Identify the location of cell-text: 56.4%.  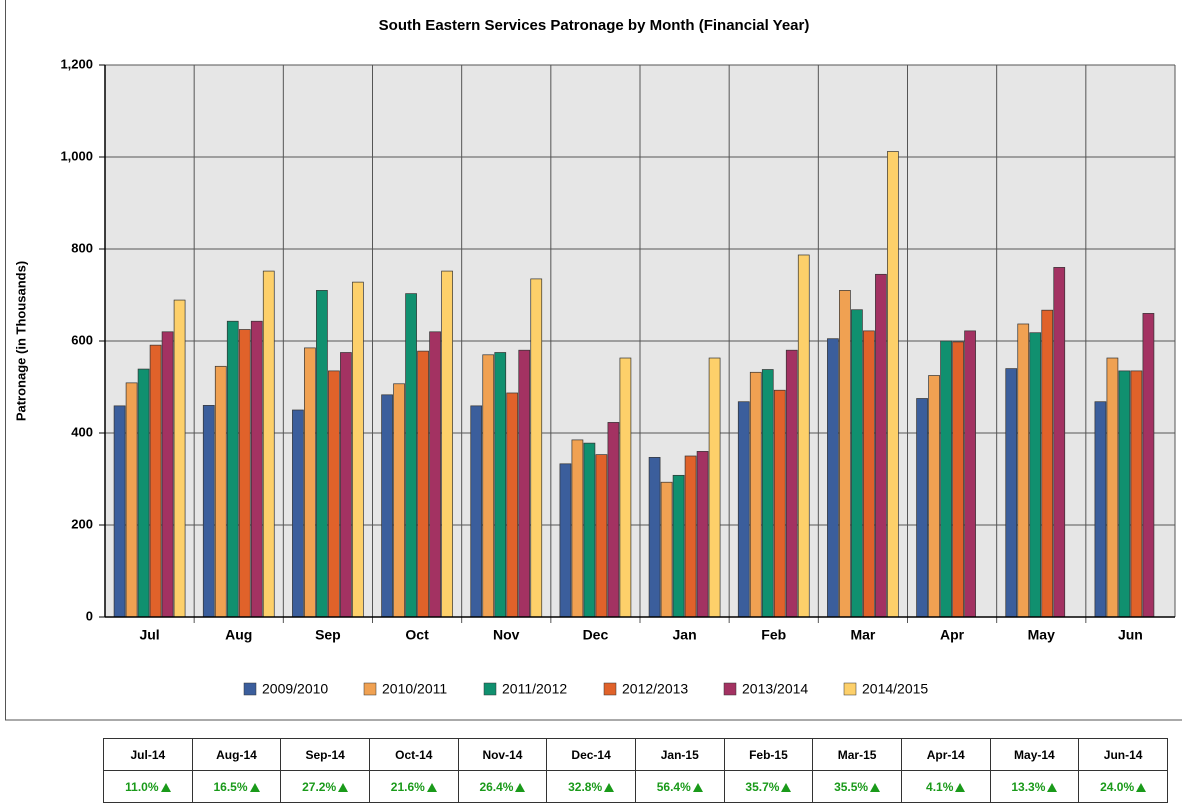
(673, 786).